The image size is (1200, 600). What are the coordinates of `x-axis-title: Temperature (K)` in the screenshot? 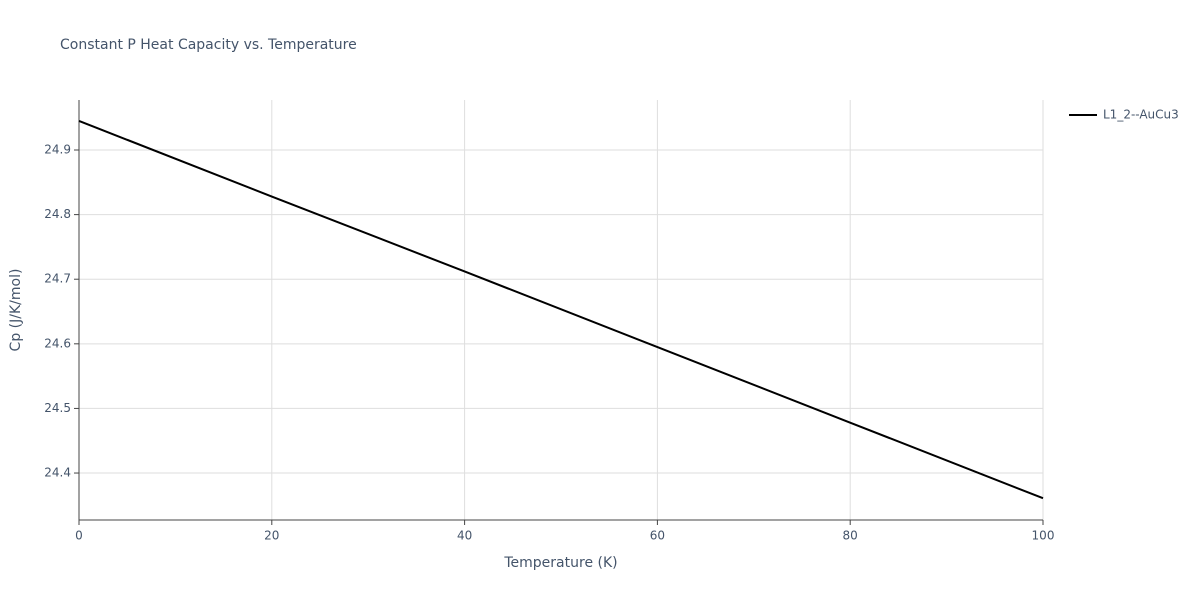 It's located at (560, 563).